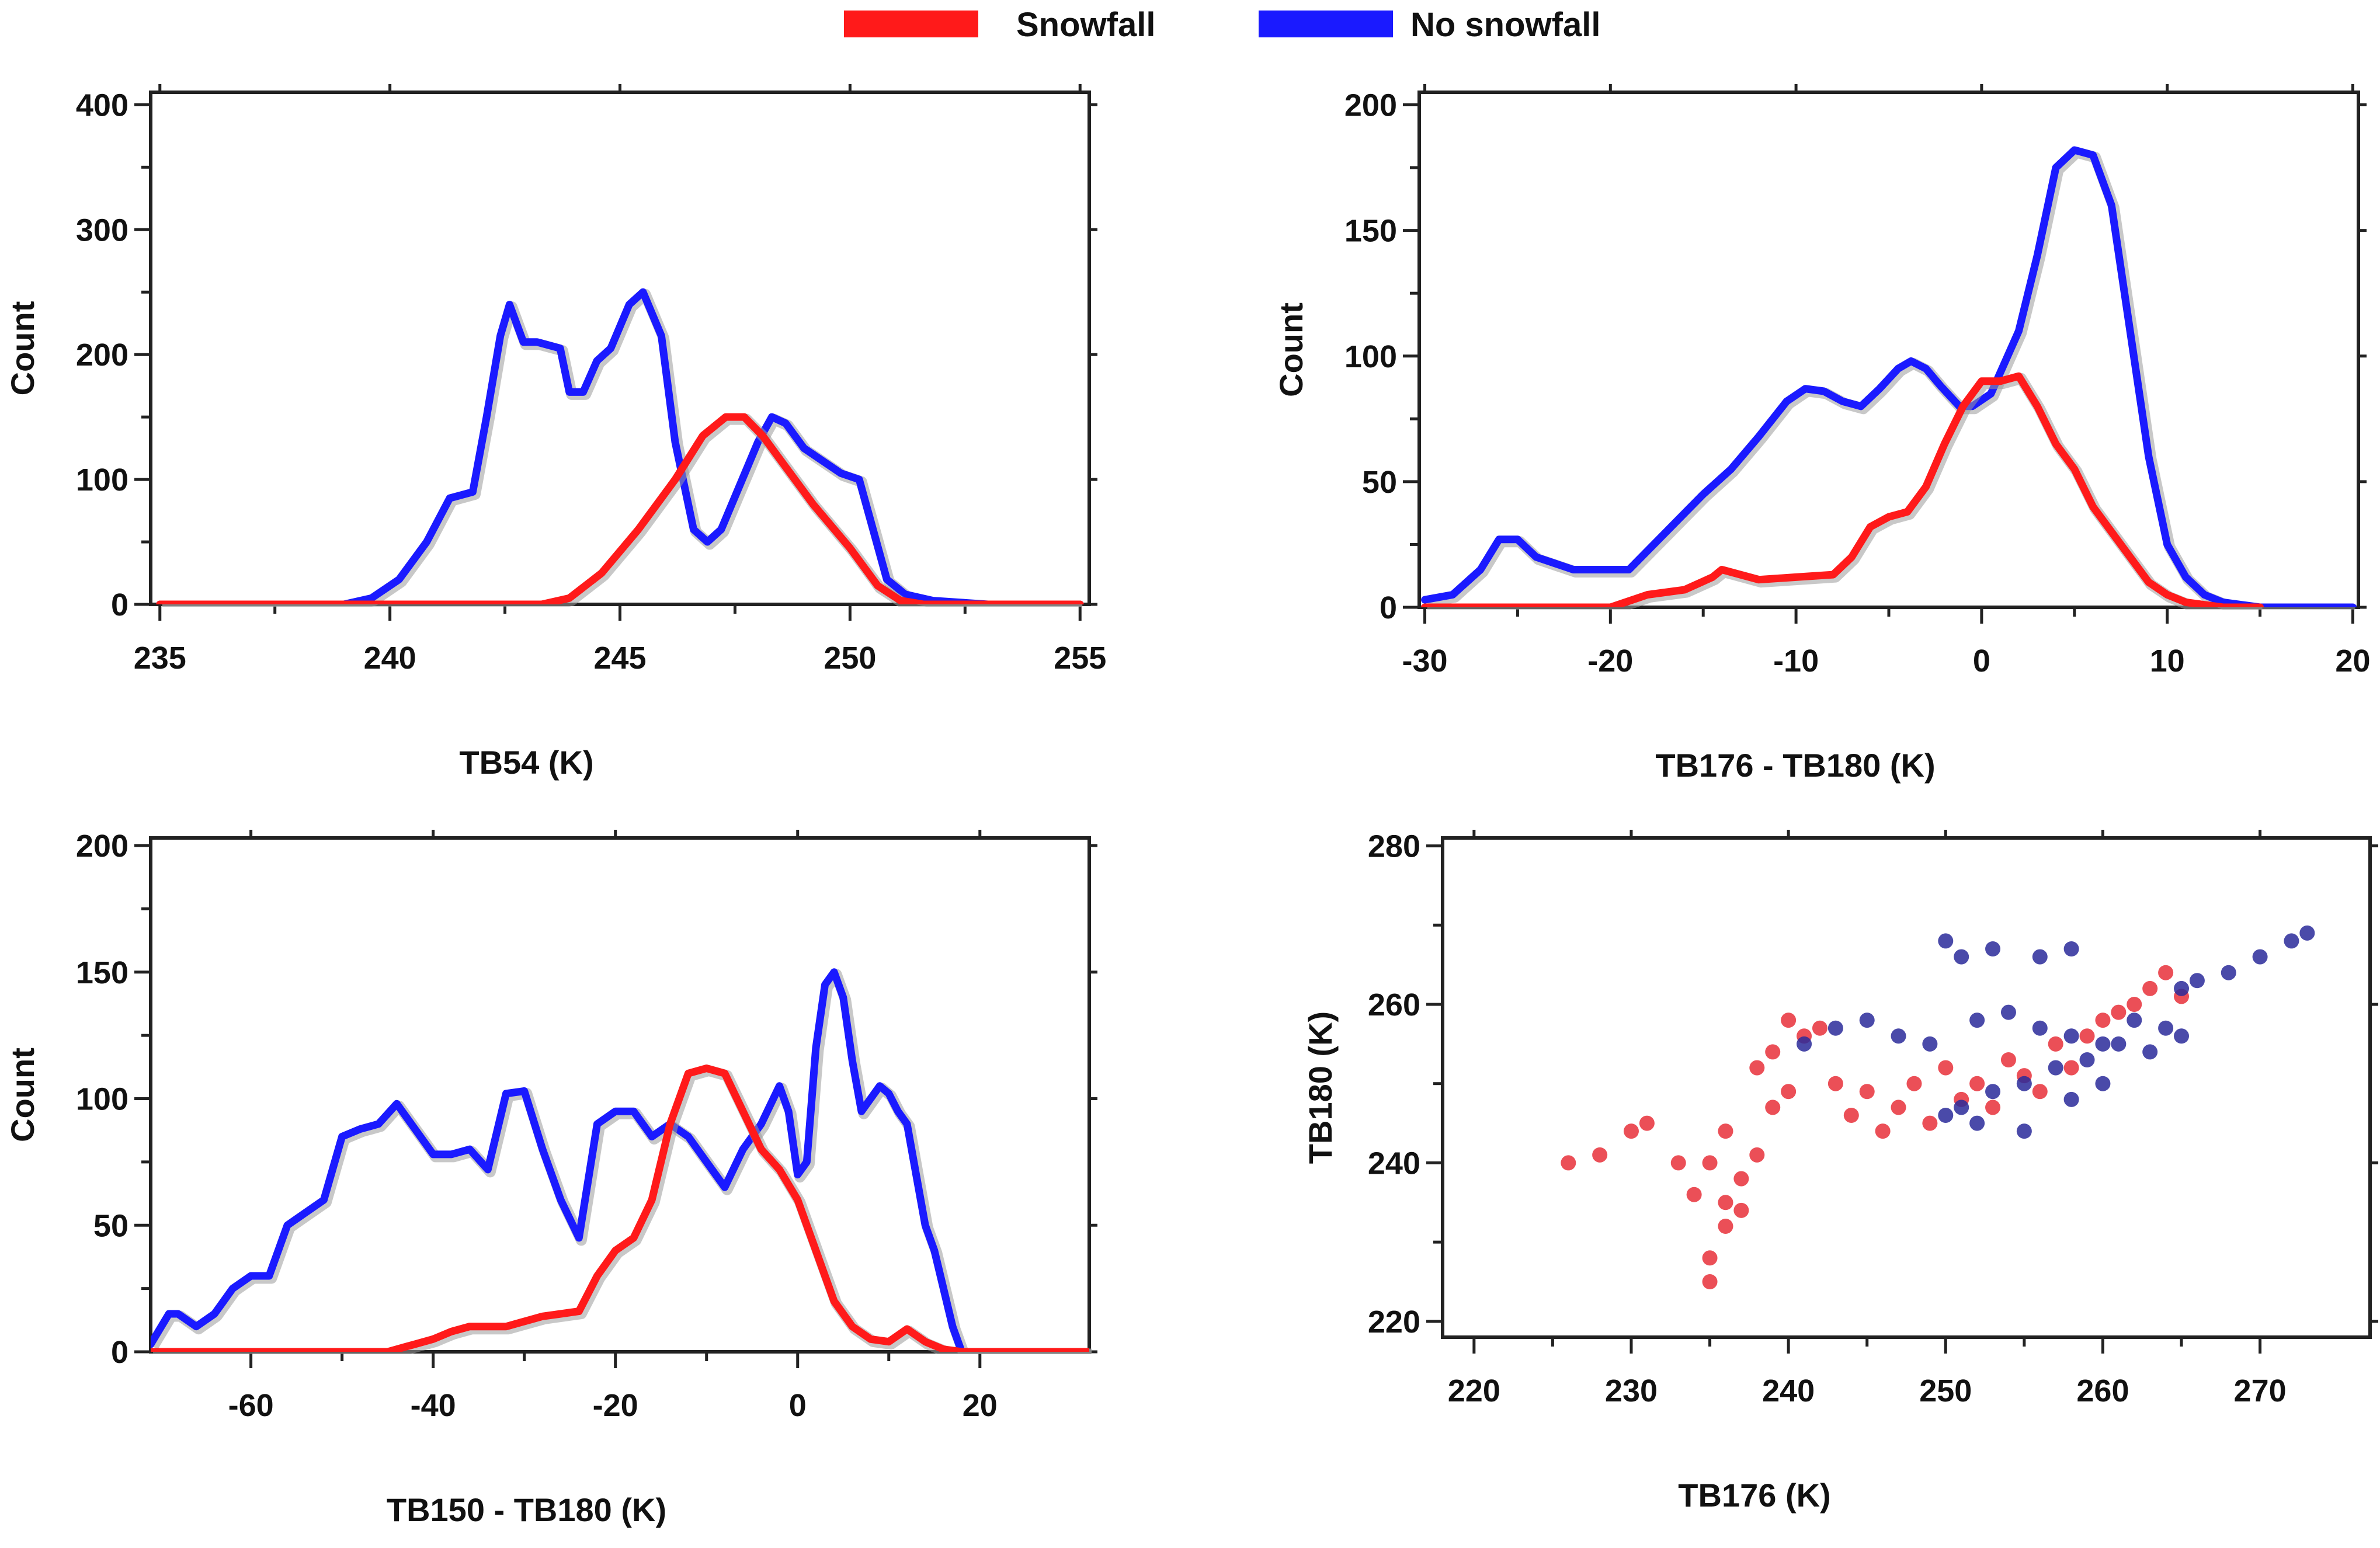  What do you see at coordinates (798, 1406) in the screenshot?
I see `x-tick-label: 0` at bounding box center [798, 1406].